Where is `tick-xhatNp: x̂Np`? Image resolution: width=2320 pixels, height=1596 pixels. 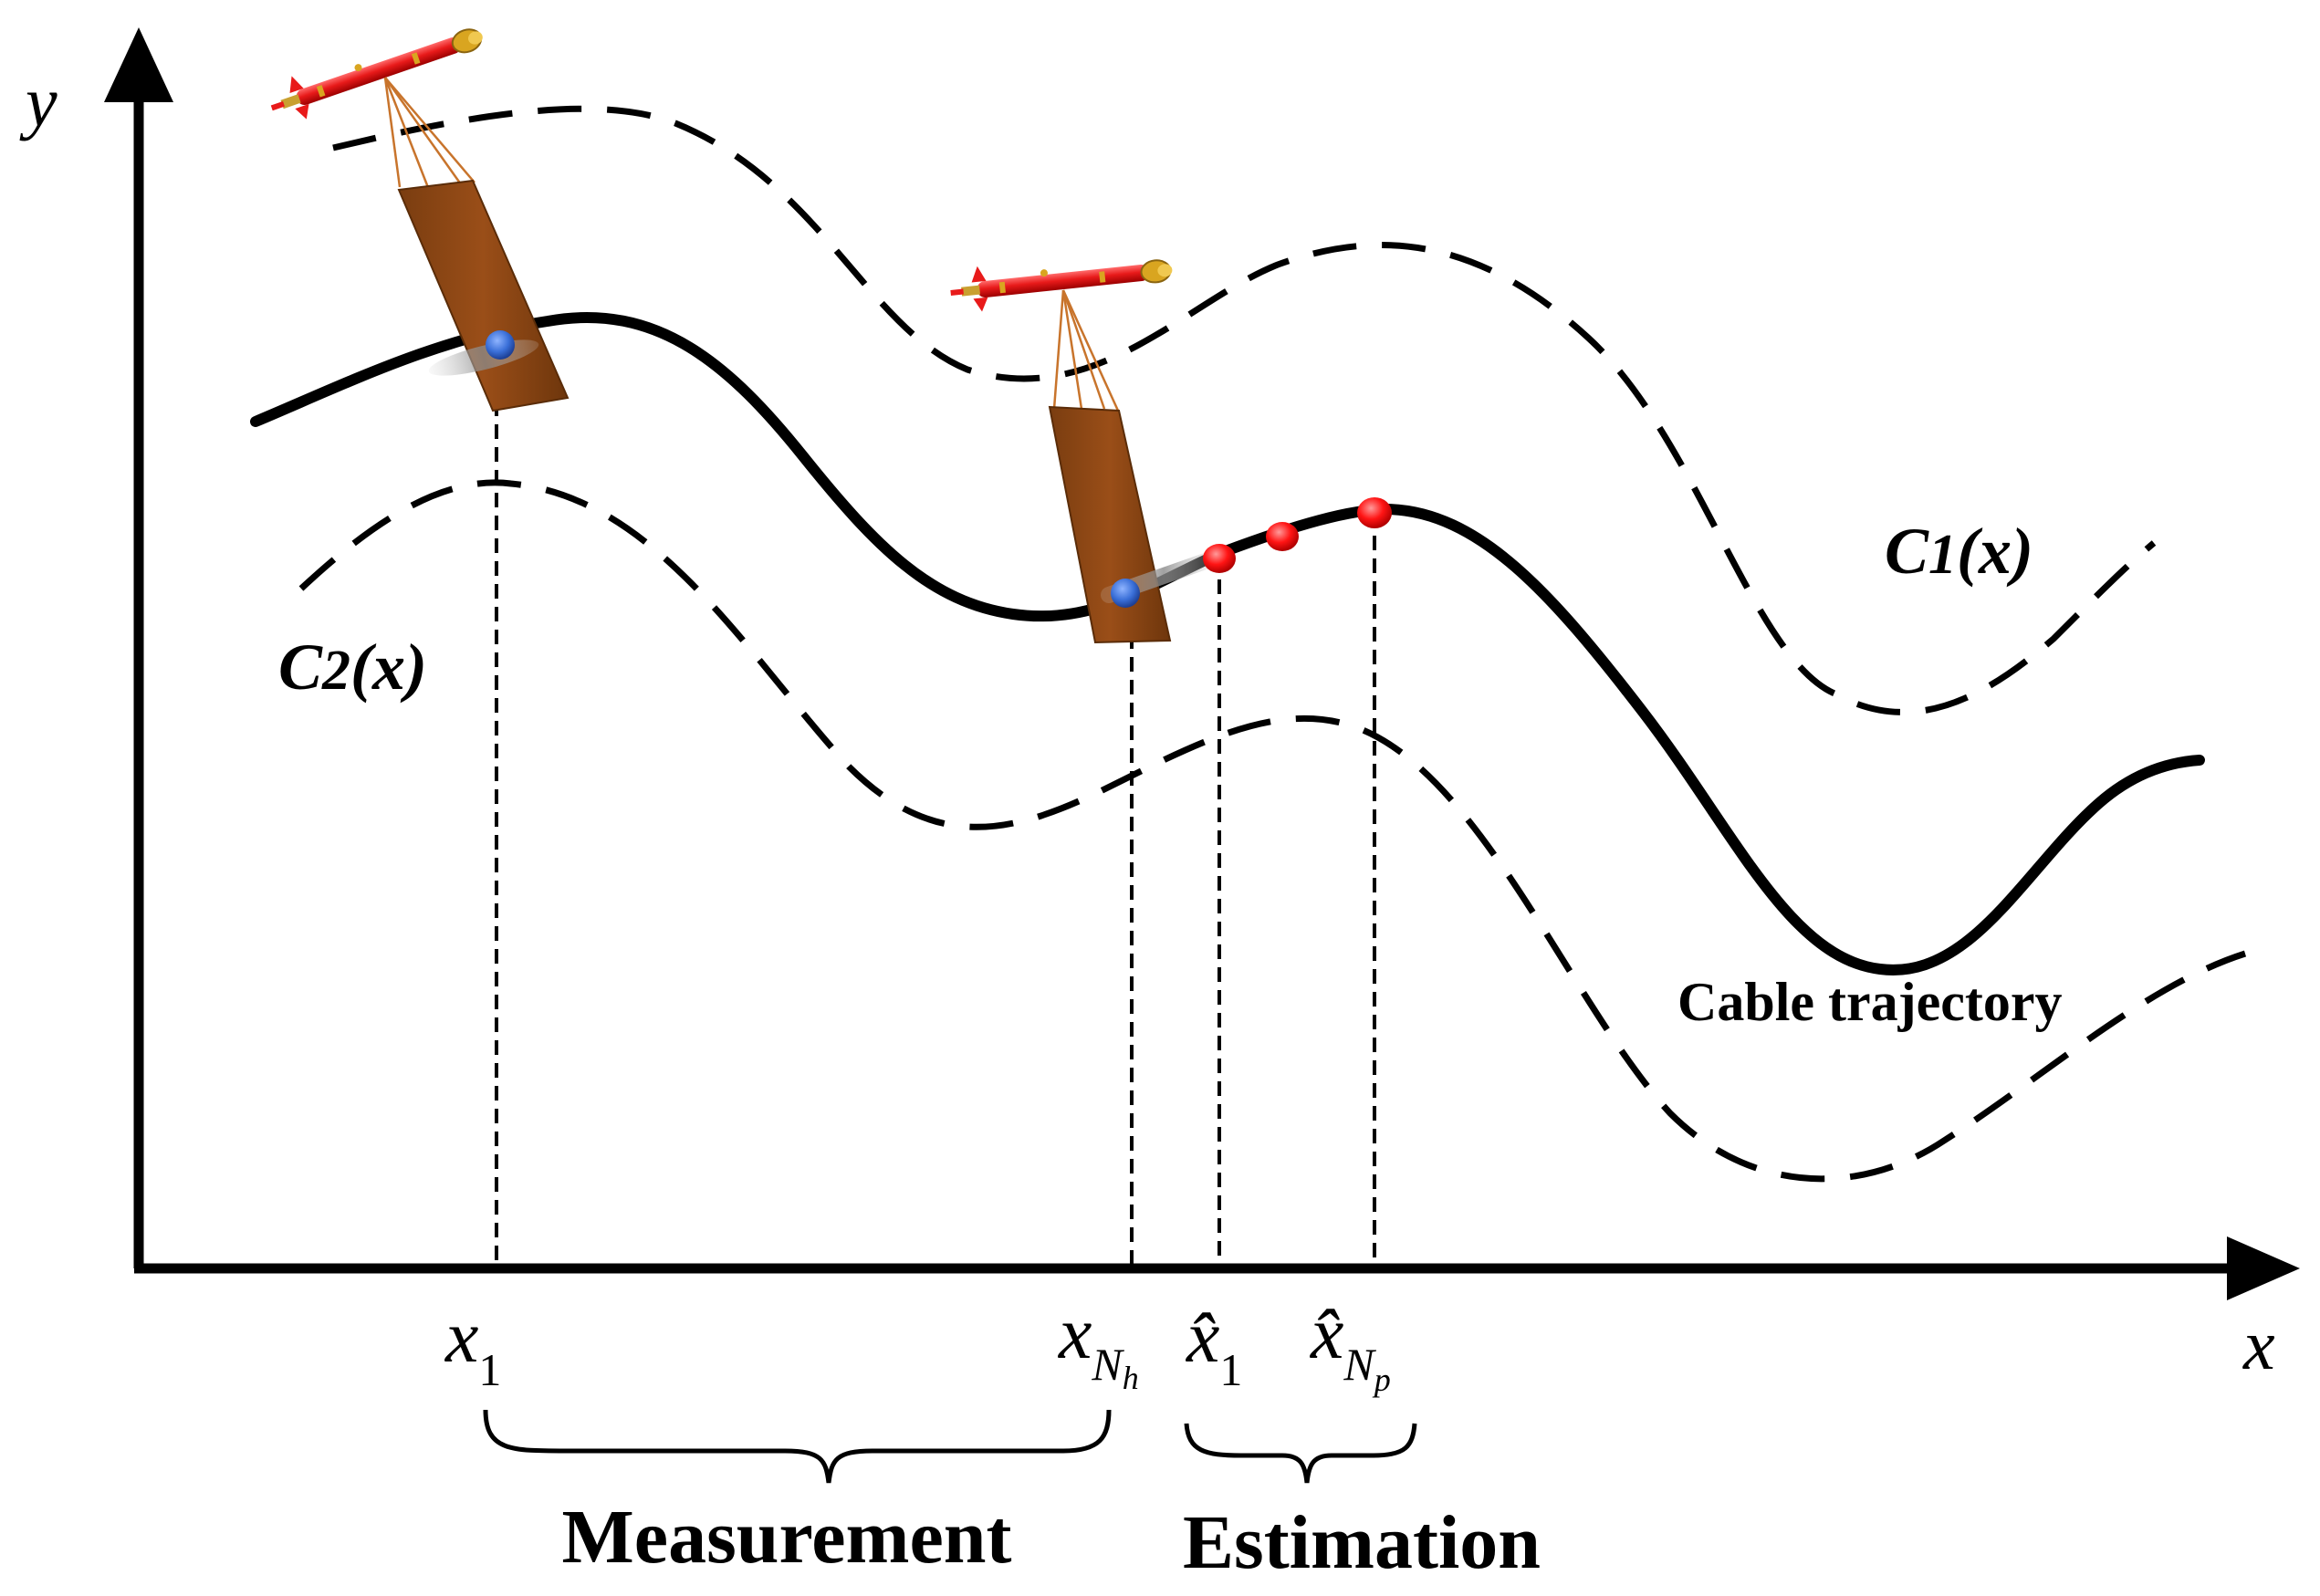
tick-xhatNp: x̂Np is located at coordinates (1350, 1345).